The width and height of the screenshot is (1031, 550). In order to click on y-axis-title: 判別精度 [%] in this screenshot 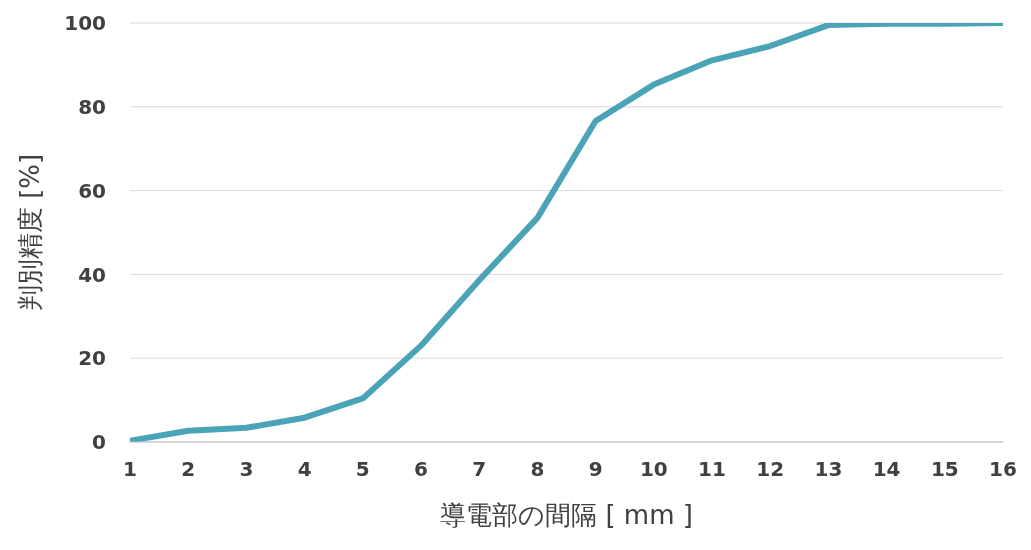, I will do `click(30, 232)`.